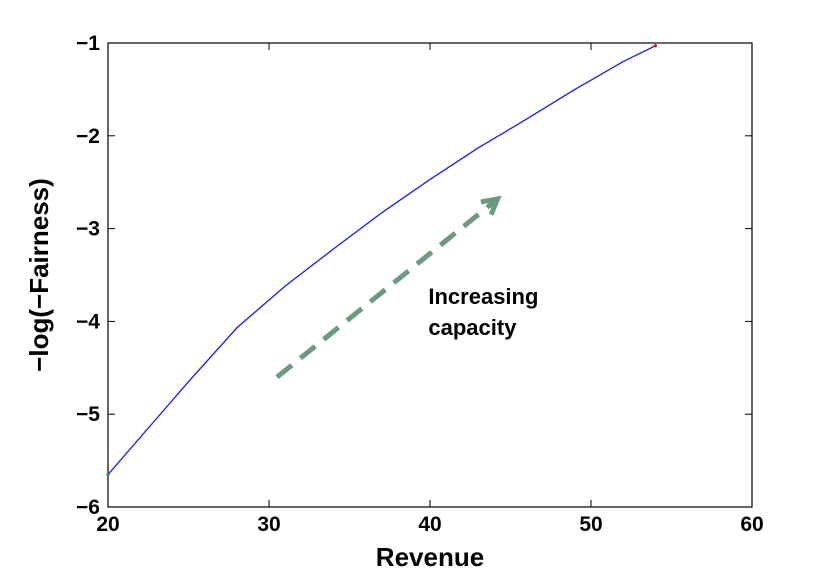 The height and width of the screenshot is (579, 830). What do you see at coordinates (483, 296) in the screenshot?
I see `annotation-text-line: Increasing` at bounding box center [483, 296].